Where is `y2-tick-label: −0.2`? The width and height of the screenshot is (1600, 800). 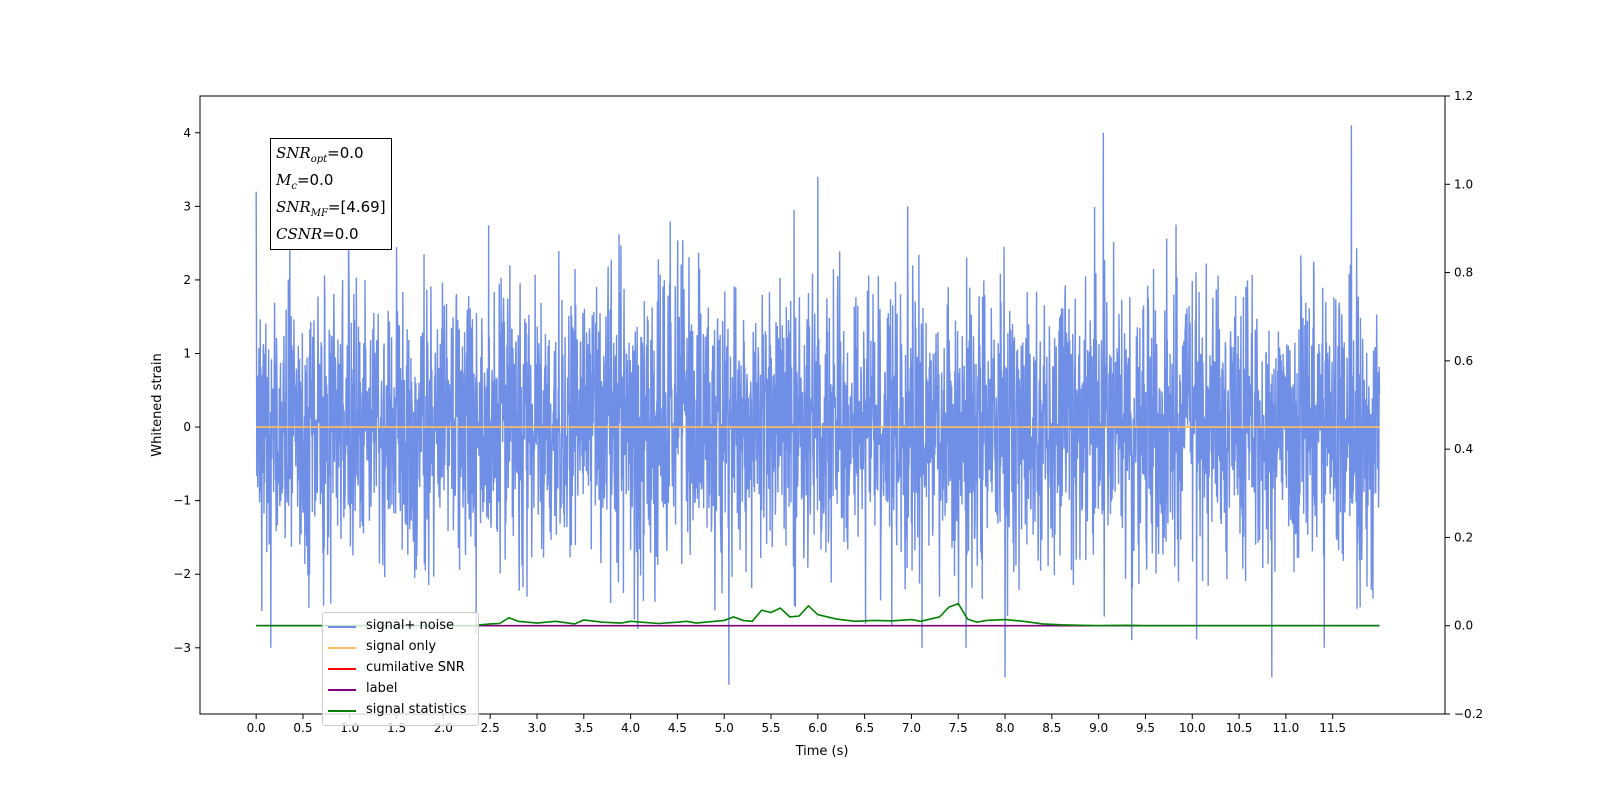 y2-tick-label: −0.2 is located at coordinates (1468, 714).